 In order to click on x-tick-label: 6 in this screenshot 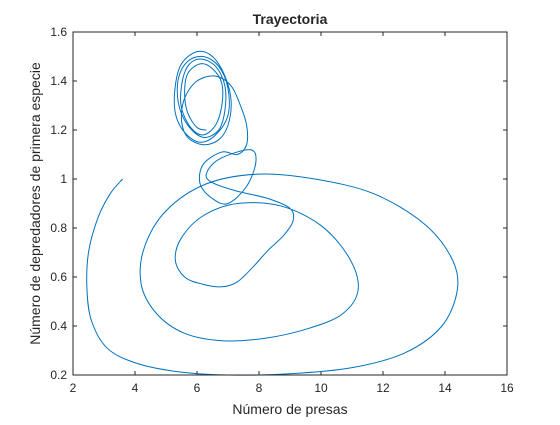, I will do `click(197, 388)`.